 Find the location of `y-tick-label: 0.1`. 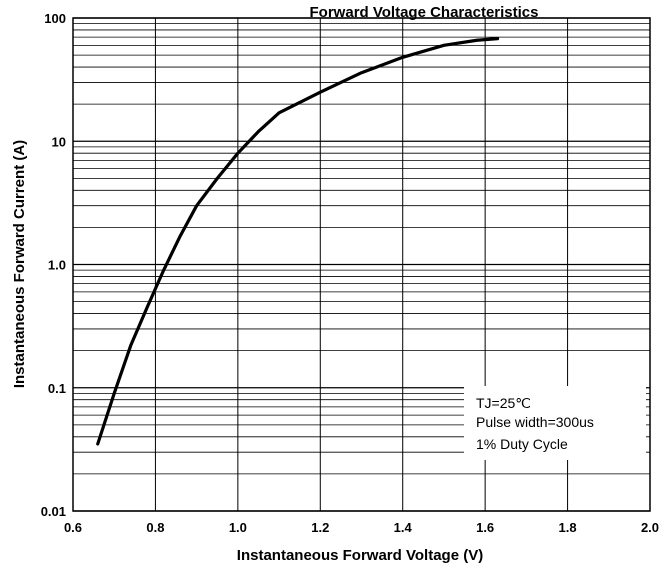

y-tick-label: 0.1 is located at coordinates (57, 388).